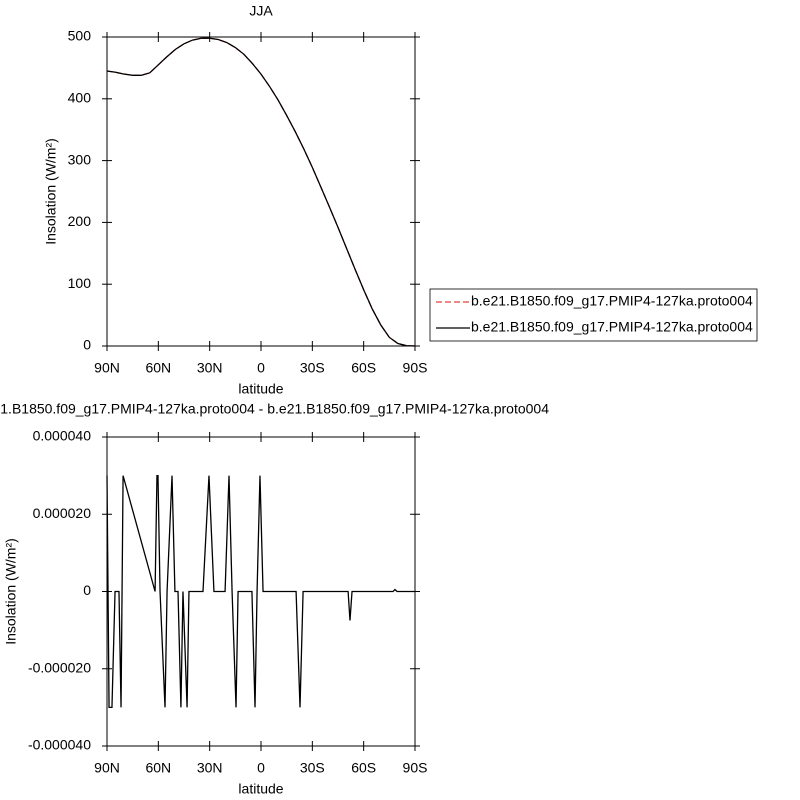 The width and height of the screenshot is (800, 800). What do you see at coordinates (80, 283) in the screenshot?
I see `y-tick-label: 100` at bounding box center [80, 283].